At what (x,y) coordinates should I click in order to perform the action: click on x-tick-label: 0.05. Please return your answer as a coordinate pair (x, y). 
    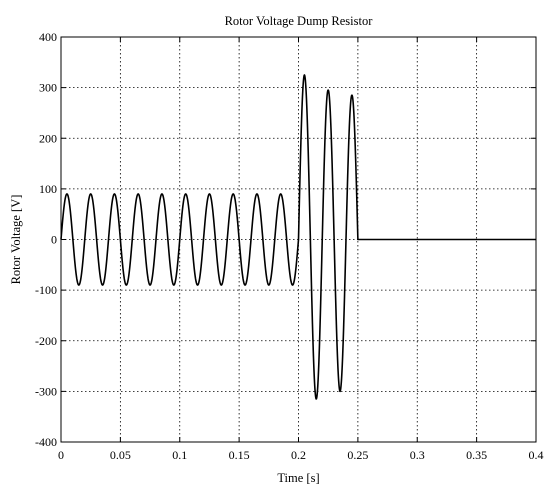
    Looking at the image, I should click on (120, 455).